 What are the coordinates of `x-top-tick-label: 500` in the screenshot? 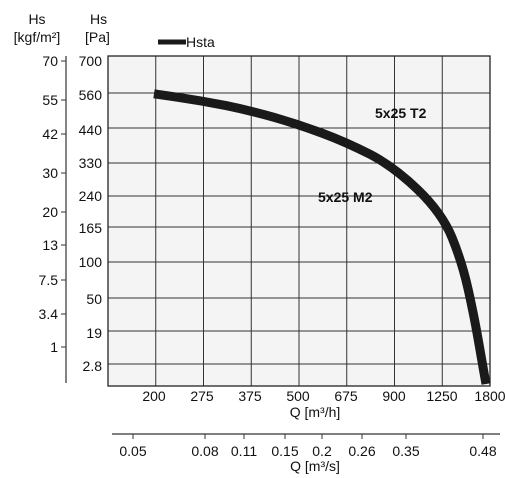 It's located at (298, 396).